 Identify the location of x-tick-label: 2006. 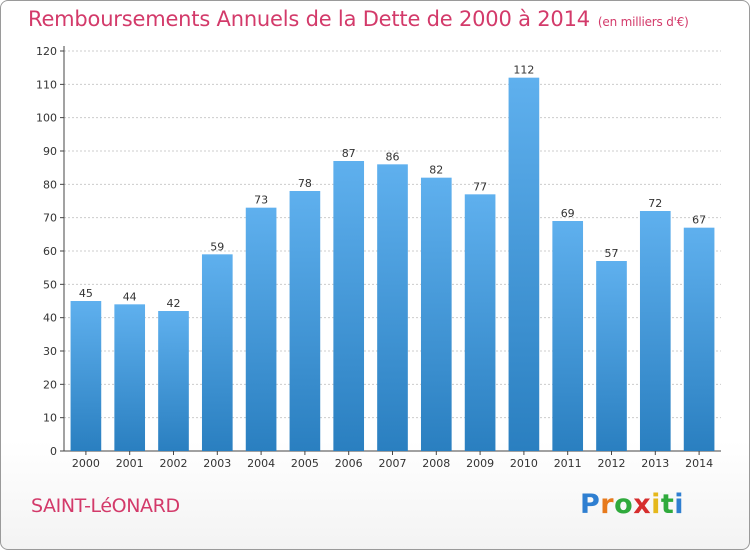
(349, 463).